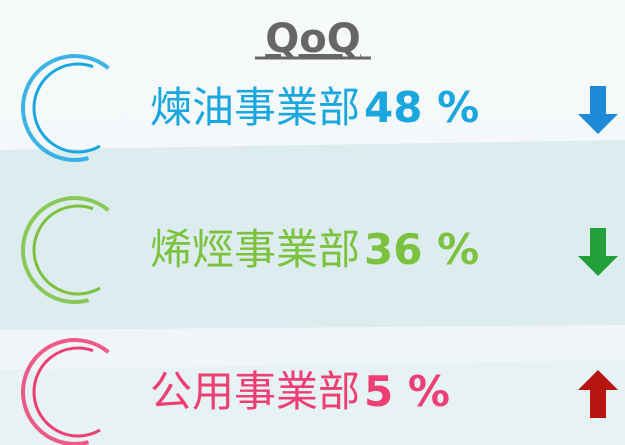  Describe the element at coordinates (255, 391) in the screenshot. I see `item-name: 公用事業部` at that location.